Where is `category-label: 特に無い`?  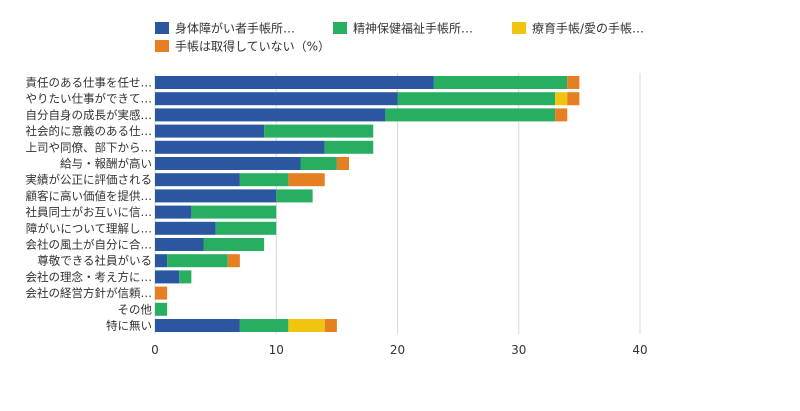 category-label: 特に無い is located at coordinates (129, 326).